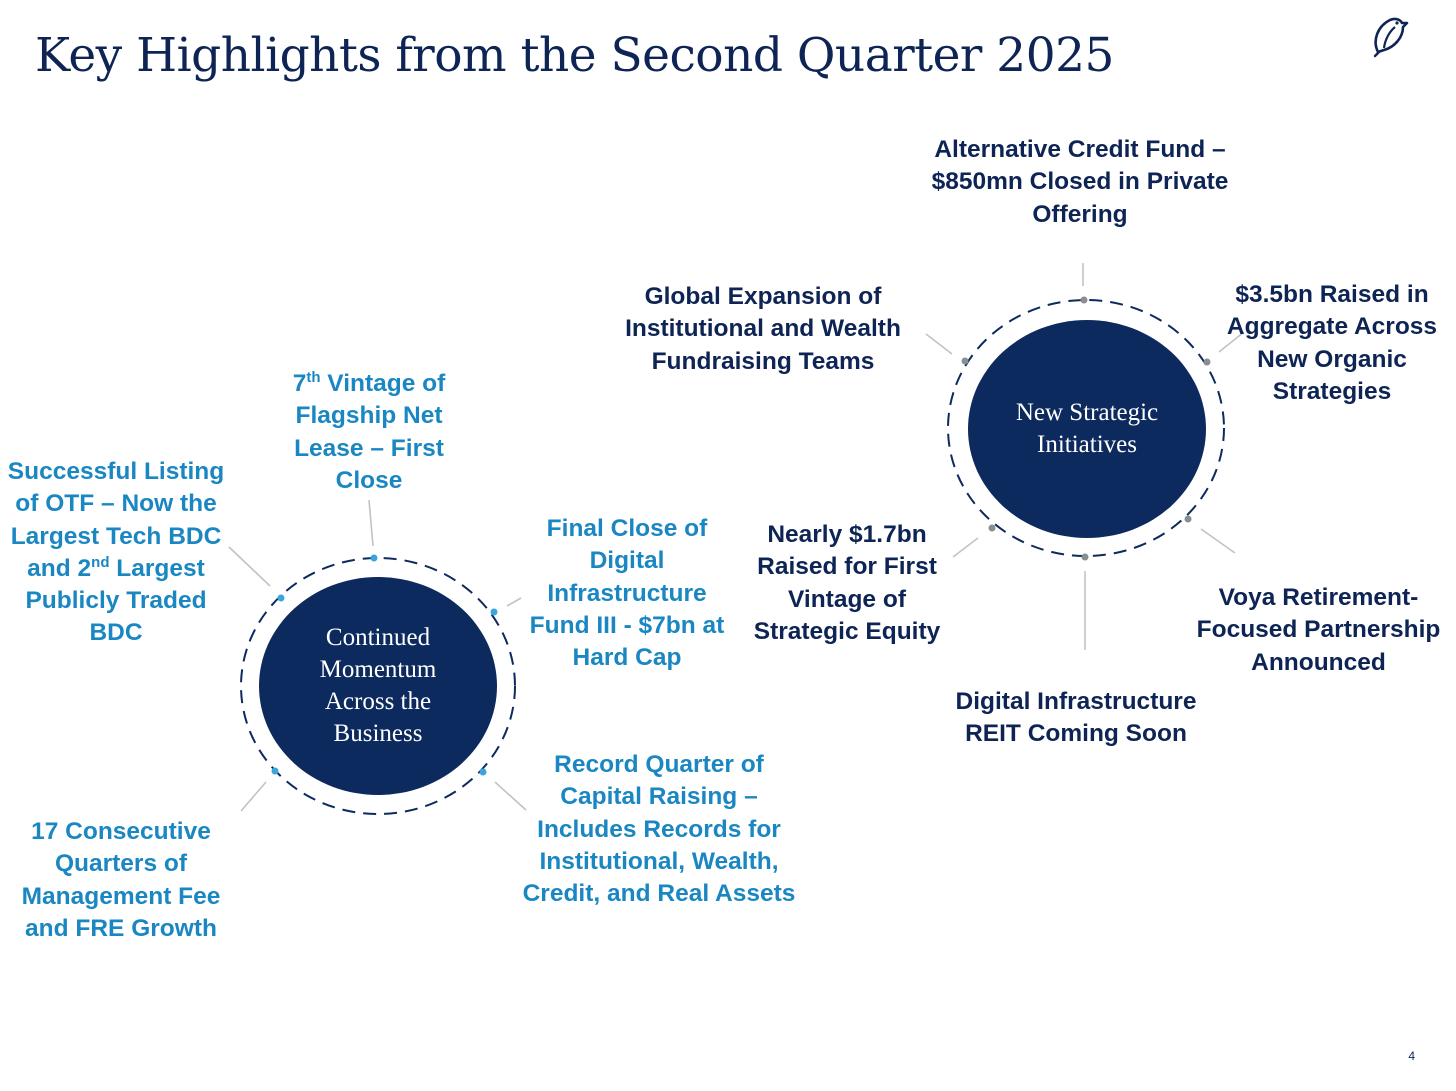 Image resolution: width=1456 pixels, height=1091 pixels. Describe the element at coordinates (965, 361) in the screenshot. I see `dot-global-expansion` at that location.